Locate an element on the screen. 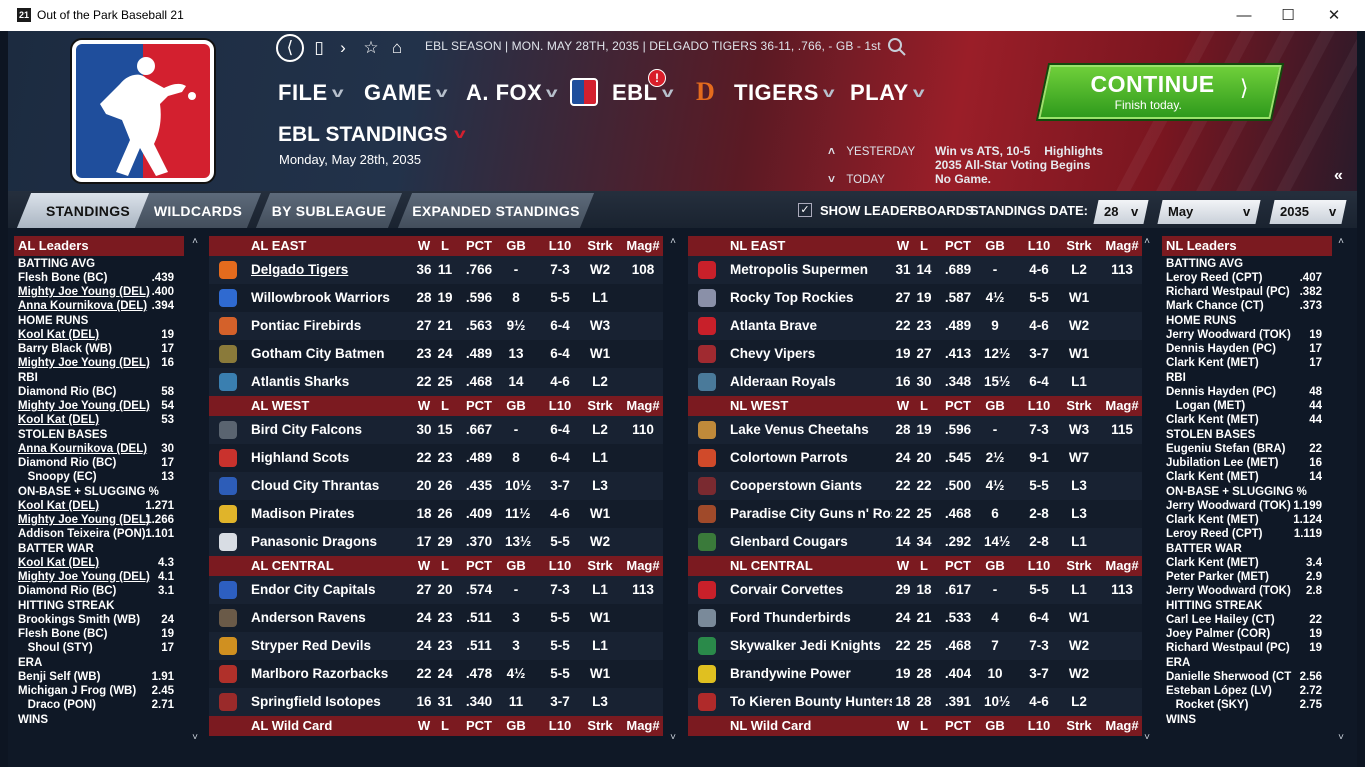 The width and height of the screenshot is (1365, 767). al-leaders-scroll-up-icon: ˄ is located at coordinates (195, 241).